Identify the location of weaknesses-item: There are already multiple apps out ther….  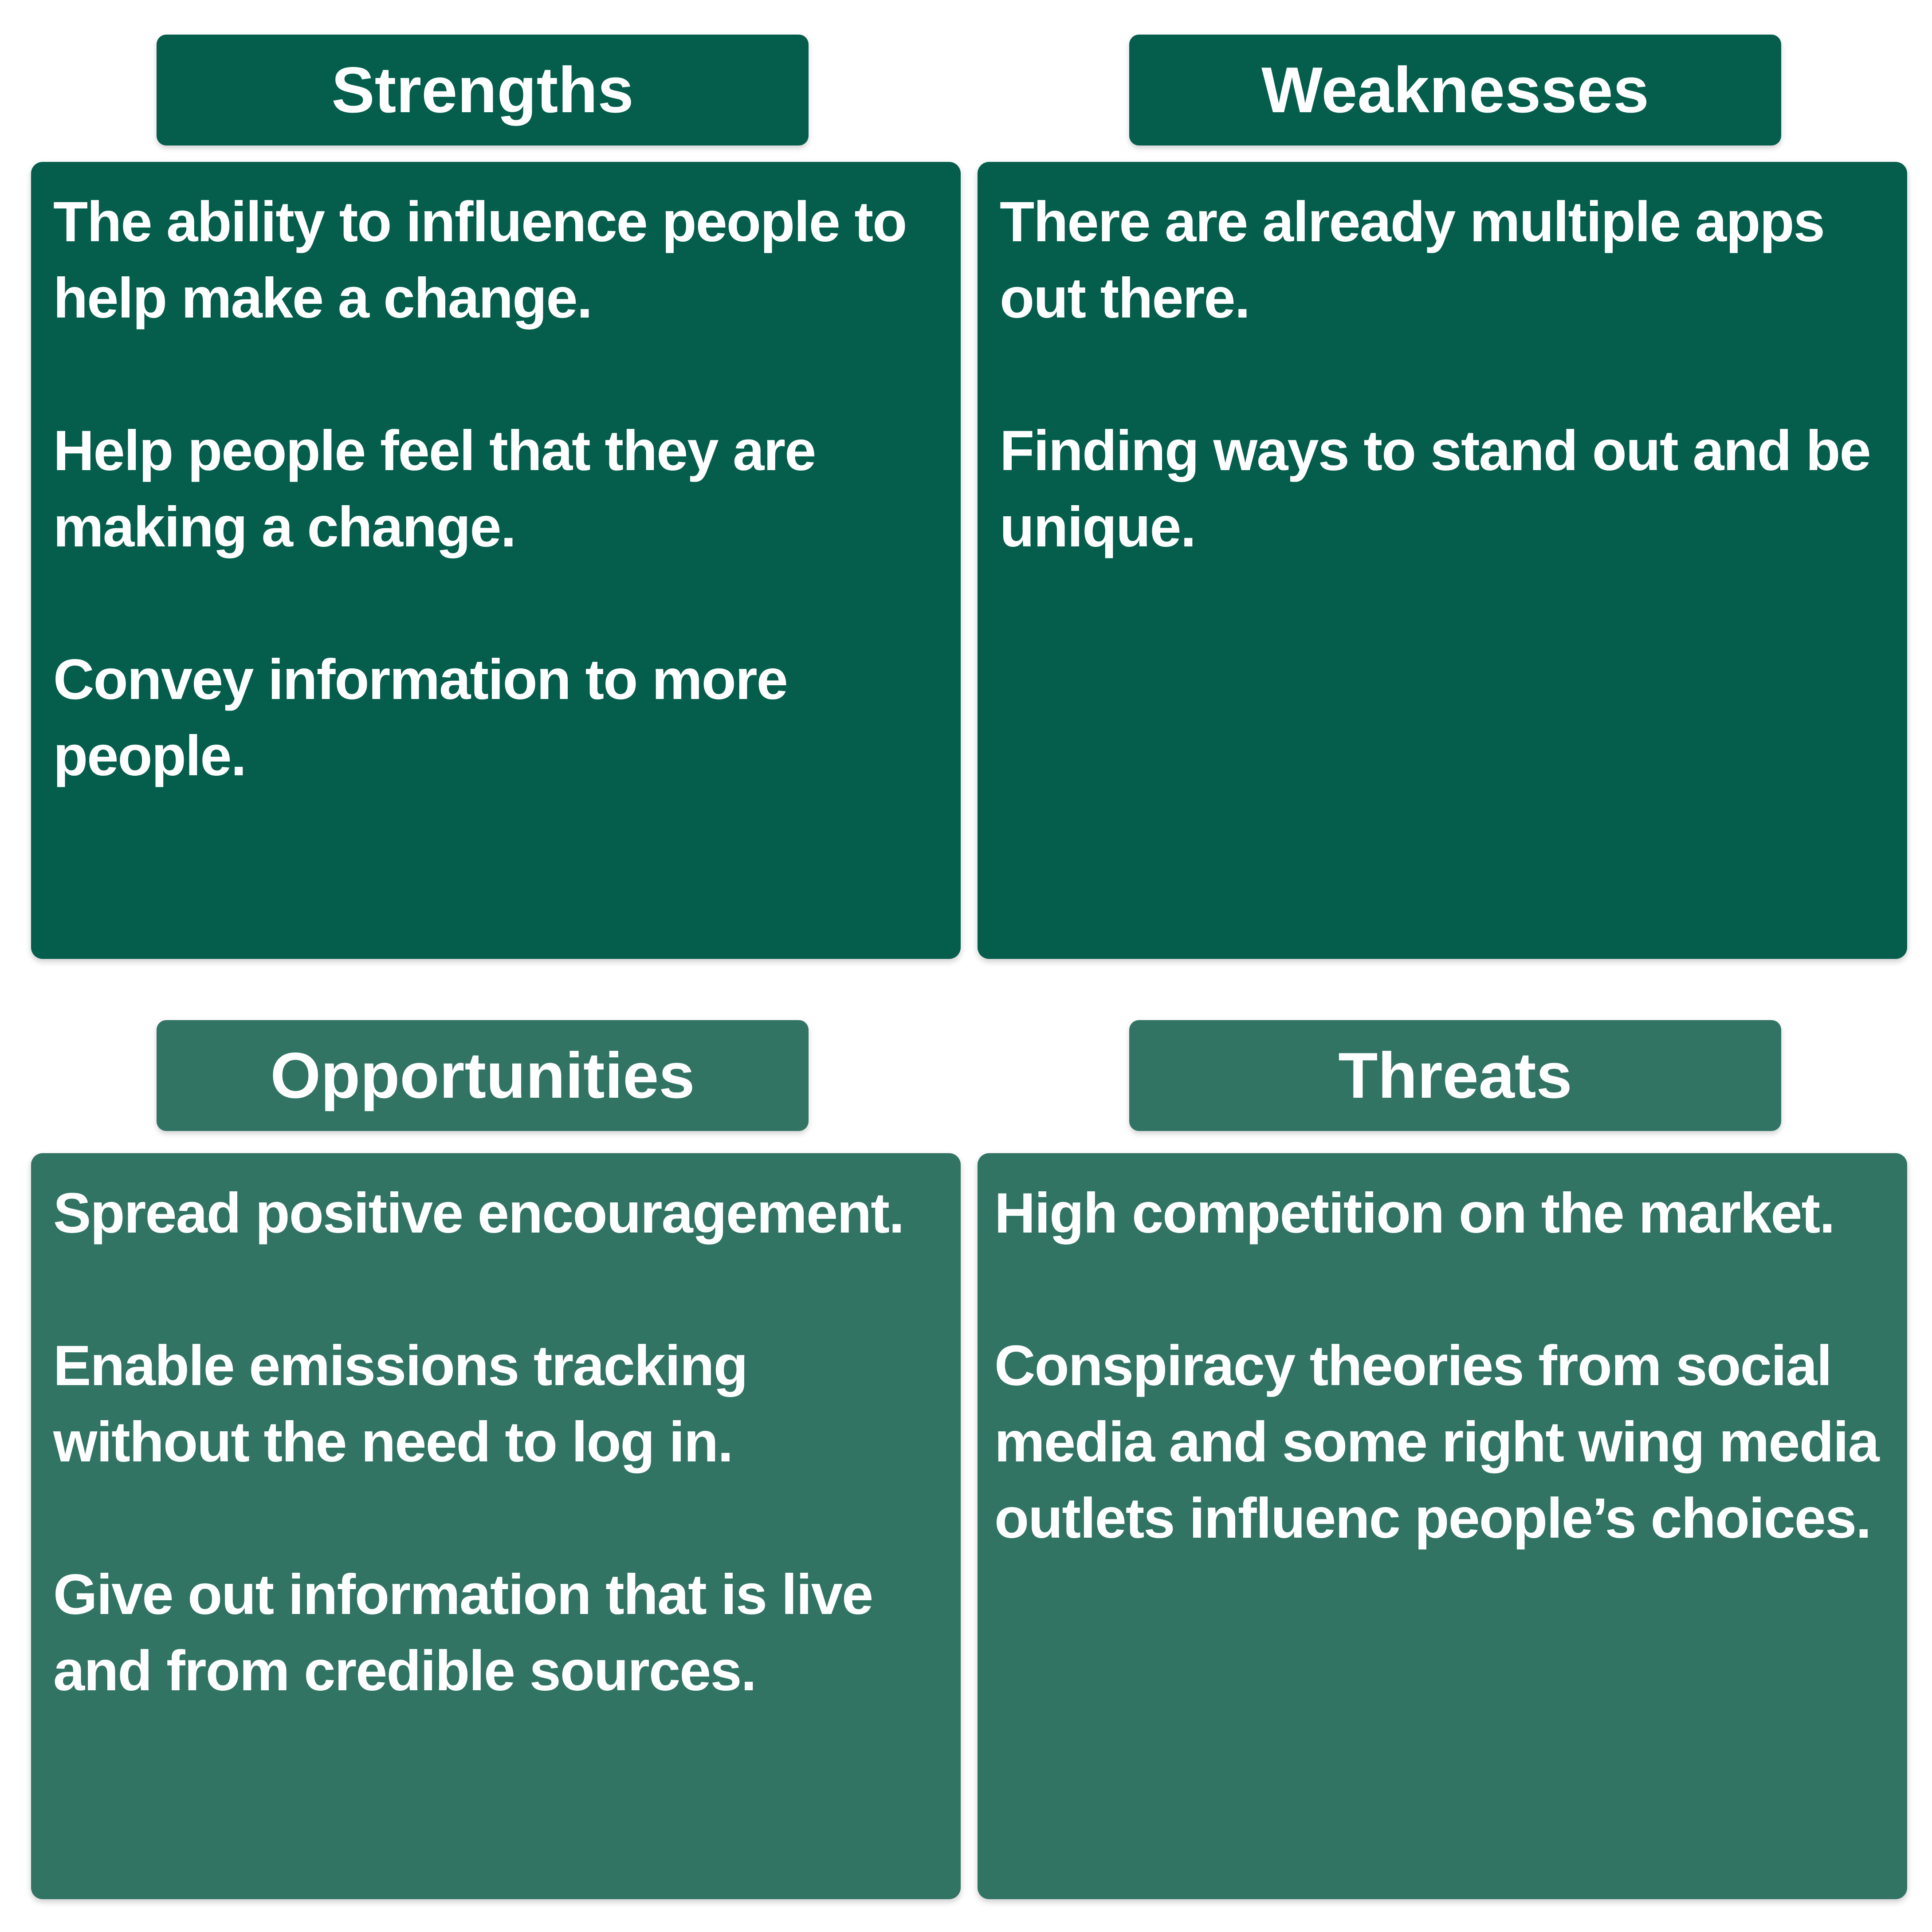
(1412, 260).